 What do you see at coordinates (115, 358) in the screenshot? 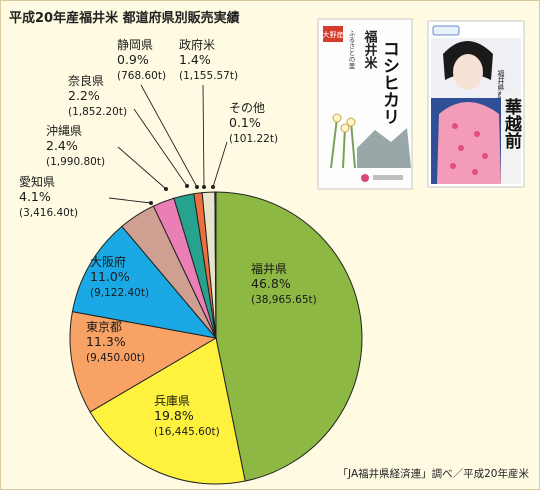
I see `slice-label-3-tonnage: (9,450.00t)` at bounding box center [115, 358].